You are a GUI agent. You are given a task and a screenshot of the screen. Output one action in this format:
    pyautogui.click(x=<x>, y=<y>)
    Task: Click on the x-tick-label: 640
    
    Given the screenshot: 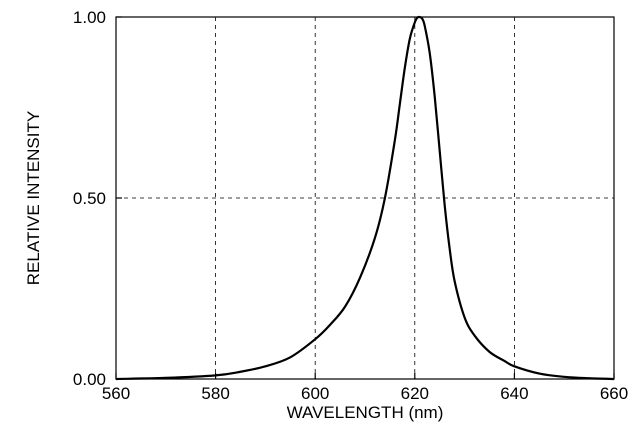 What is the action you would take?
    pyautogui.click(x=514, y=393)
    